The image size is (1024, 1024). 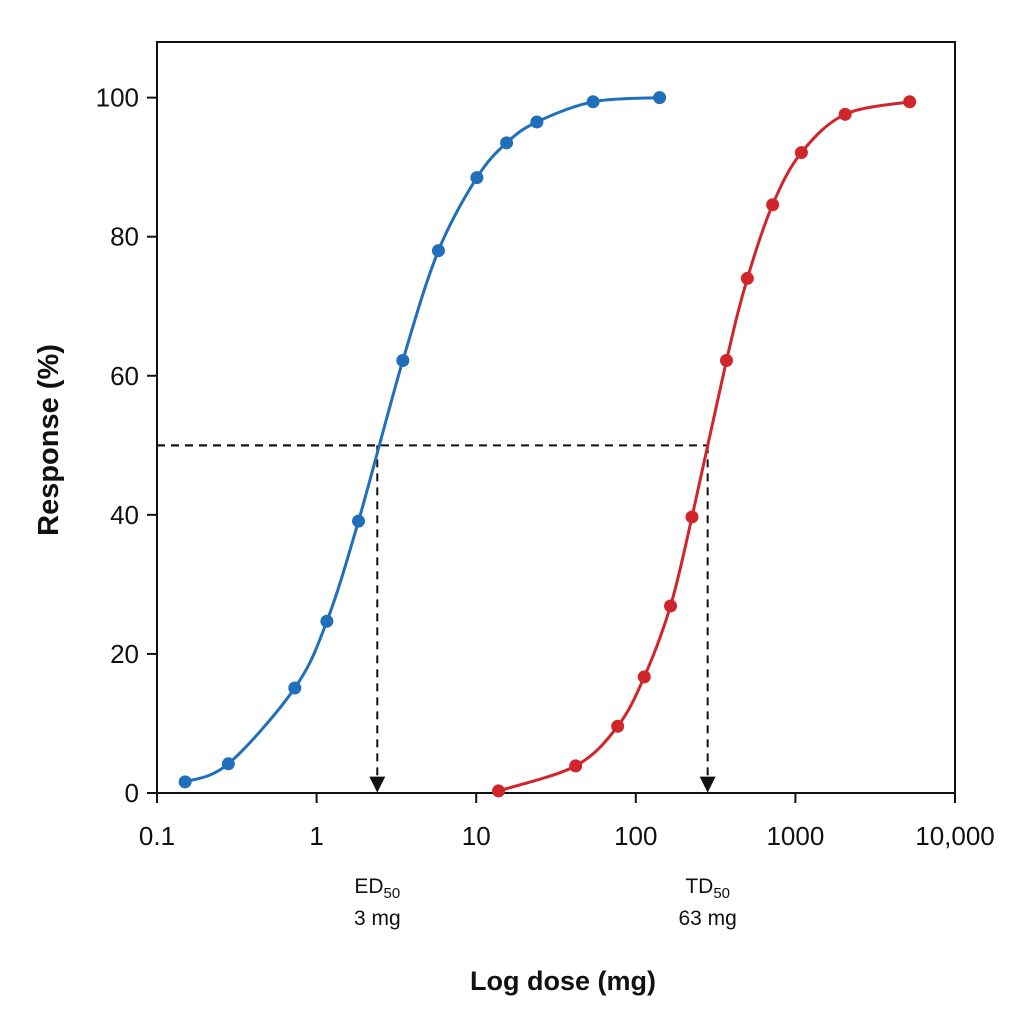 I want to click on reference-label: ED50, so click(x=377, y=888).